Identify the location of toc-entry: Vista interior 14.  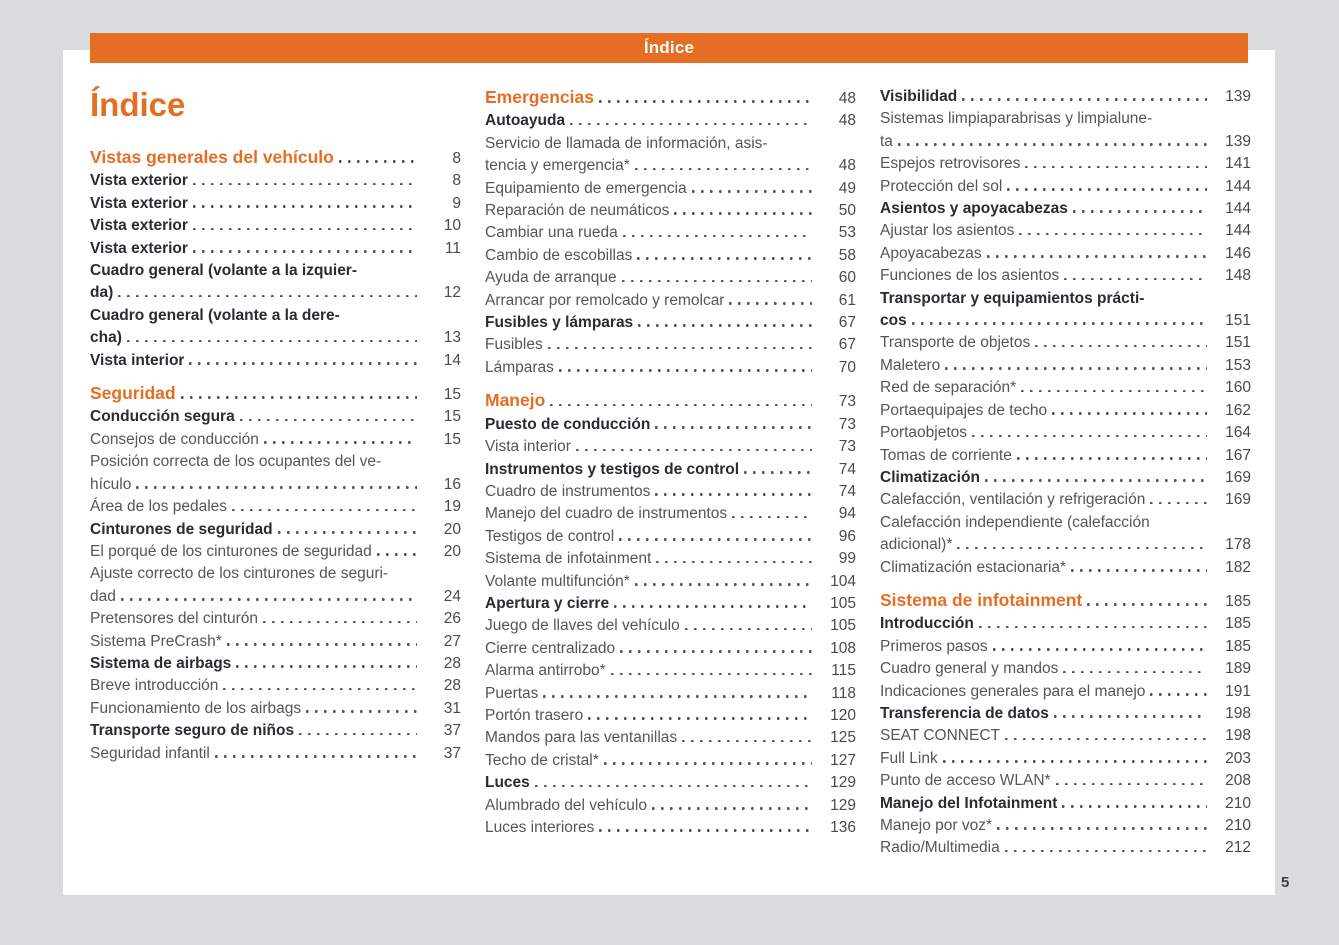
(275, 361).